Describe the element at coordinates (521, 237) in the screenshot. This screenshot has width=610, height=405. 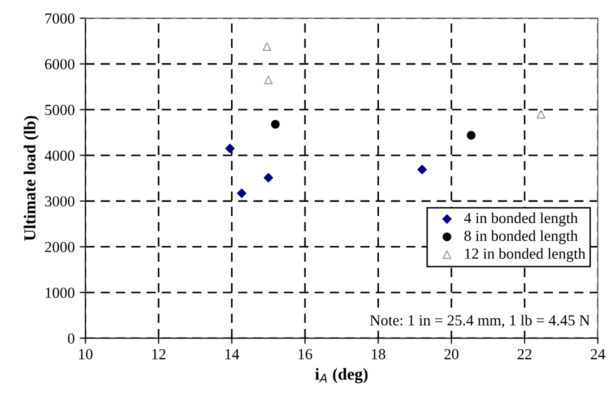
I see `legend-label: 8 in bonded length` at that location.